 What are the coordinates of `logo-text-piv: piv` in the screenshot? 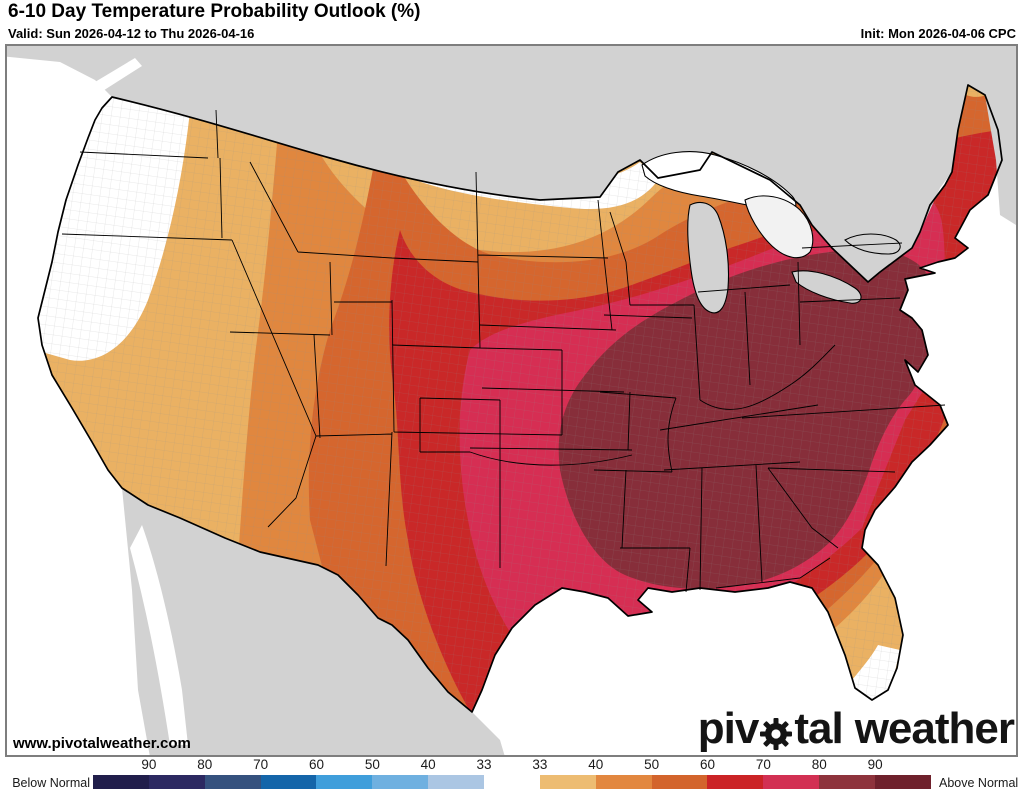 It's located at (728, 728).